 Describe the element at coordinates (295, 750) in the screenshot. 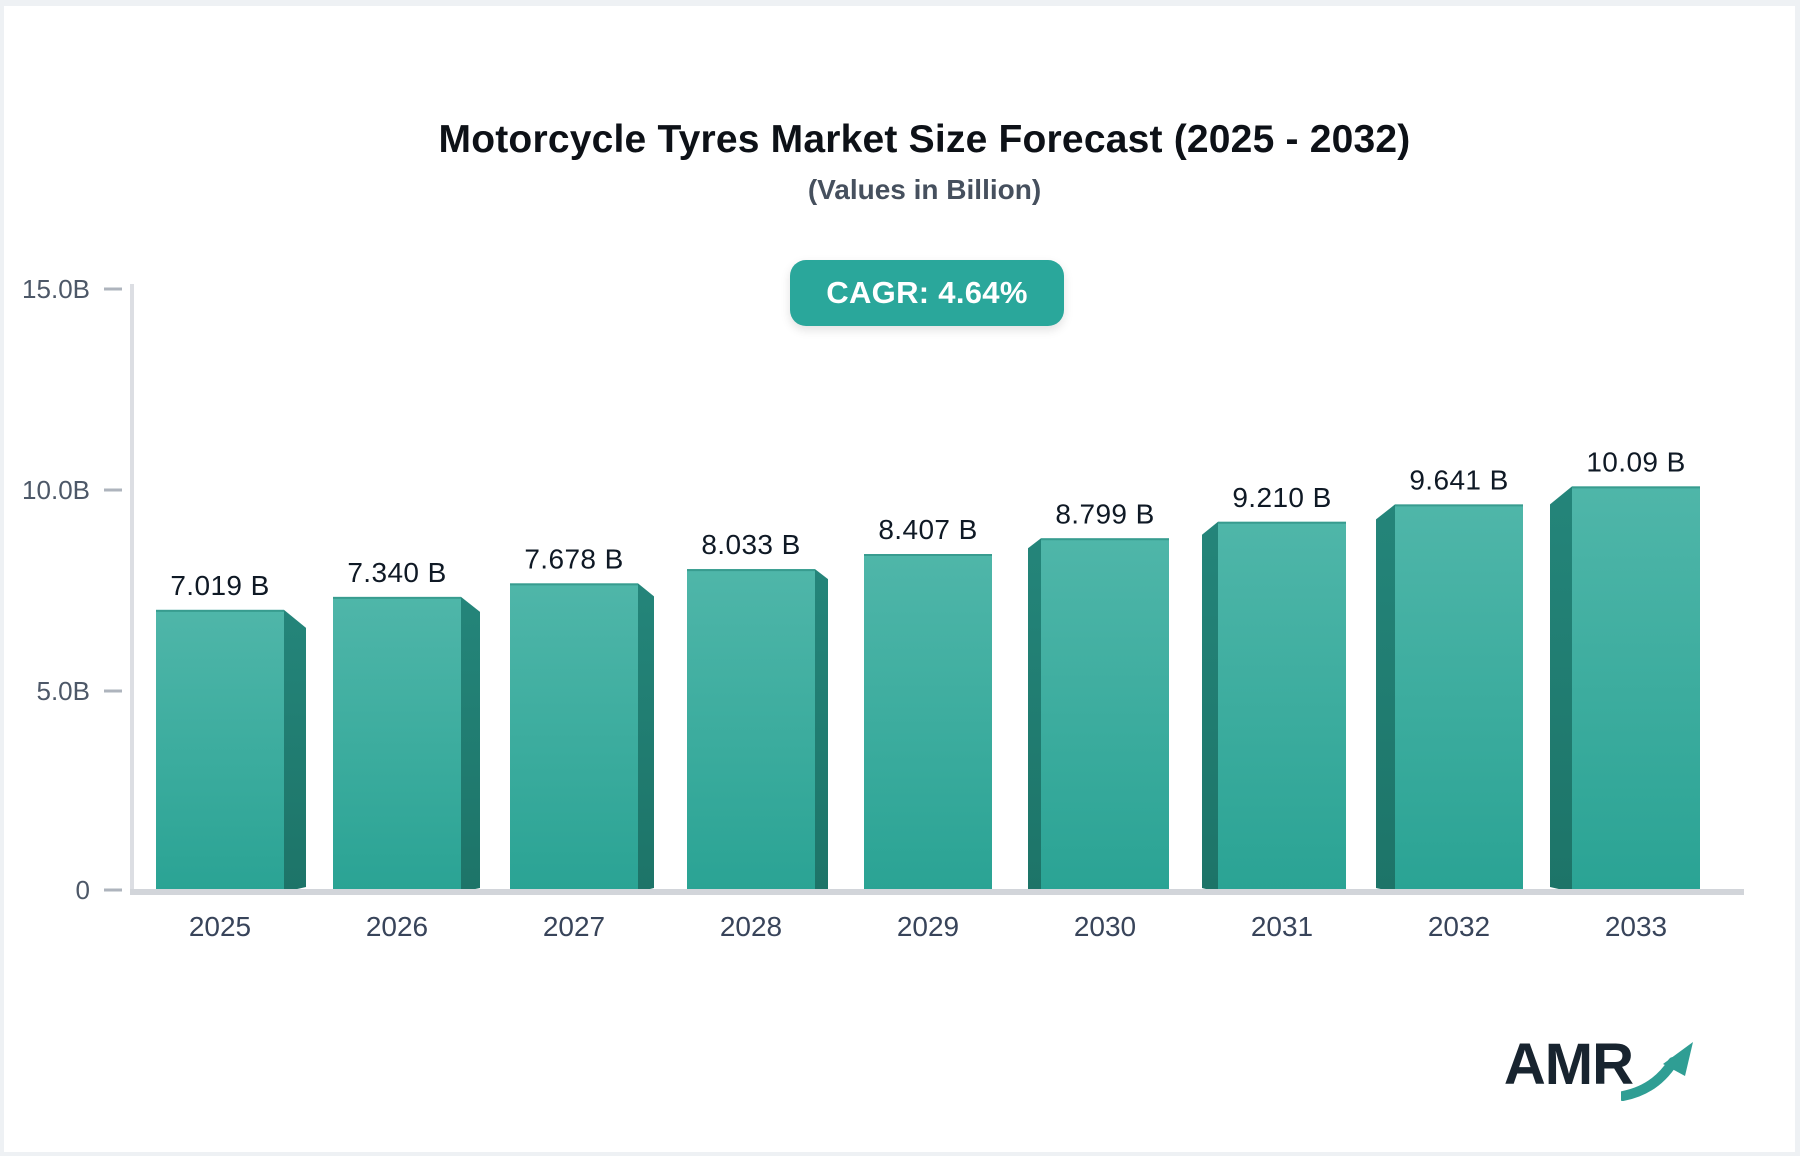

I see `bar-side-2025` at that location.